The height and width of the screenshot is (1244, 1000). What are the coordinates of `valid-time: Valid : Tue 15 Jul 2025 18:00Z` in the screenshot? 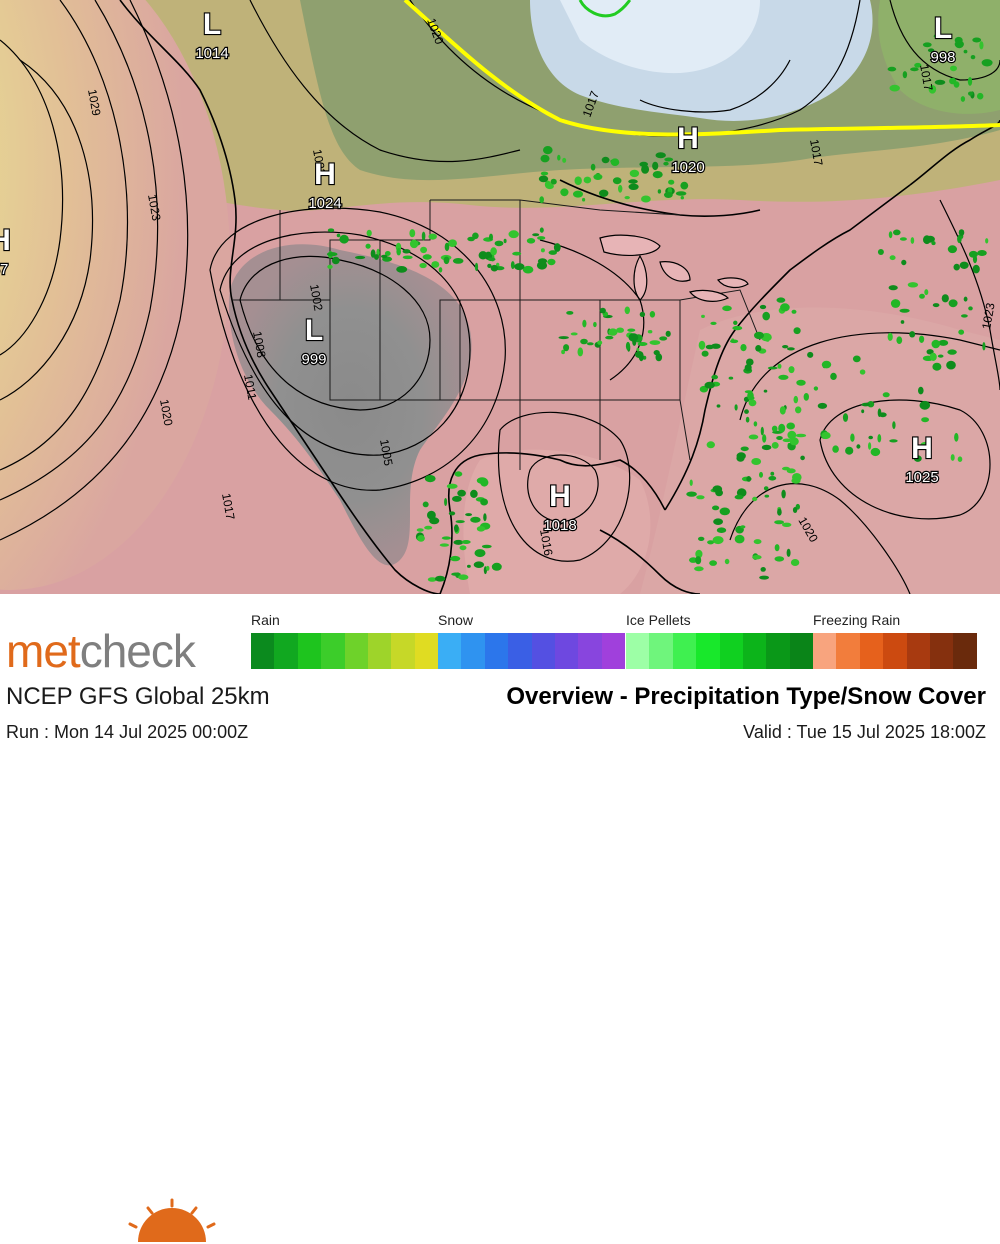 It's located at (864, 732).